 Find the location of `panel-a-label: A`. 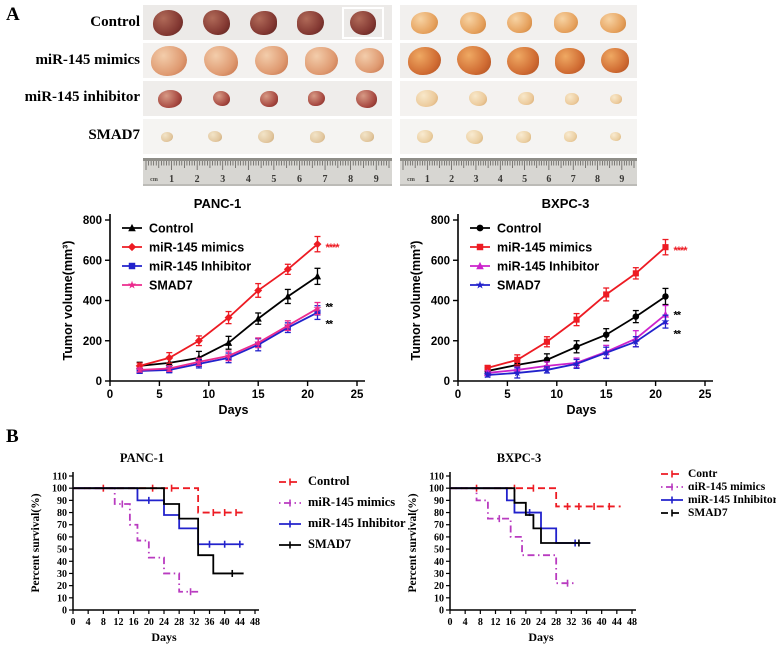

panel-a-label: A is located at coordinates (13, 14).